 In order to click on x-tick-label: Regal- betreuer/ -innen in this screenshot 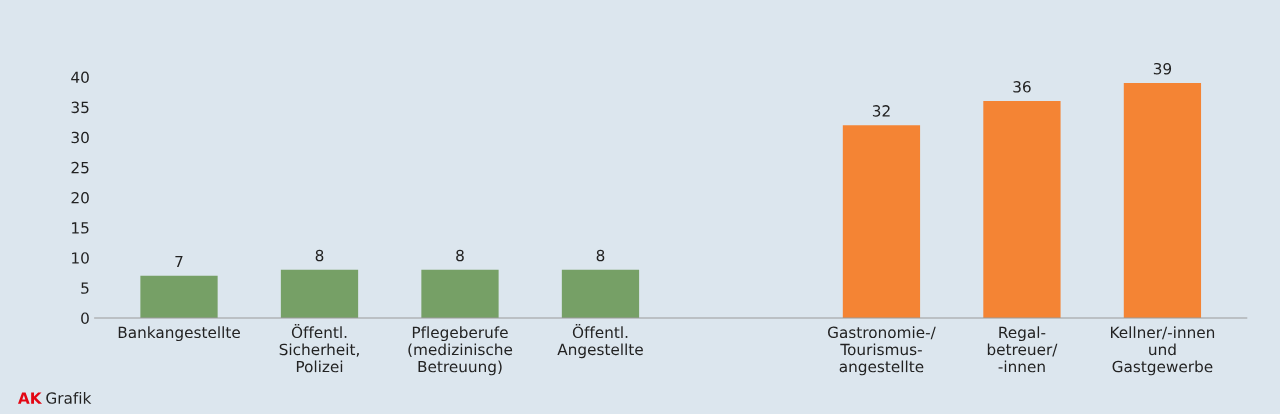, I will do `click(1022, 349)`.